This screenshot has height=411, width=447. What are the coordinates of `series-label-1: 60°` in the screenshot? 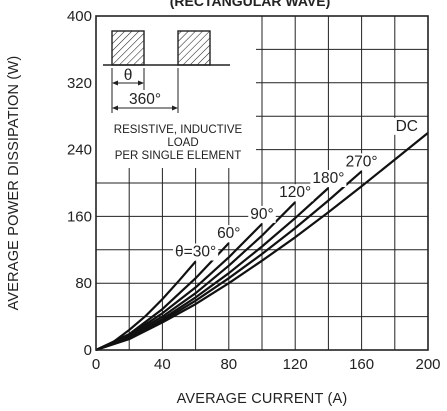 It's located at (228, 233).